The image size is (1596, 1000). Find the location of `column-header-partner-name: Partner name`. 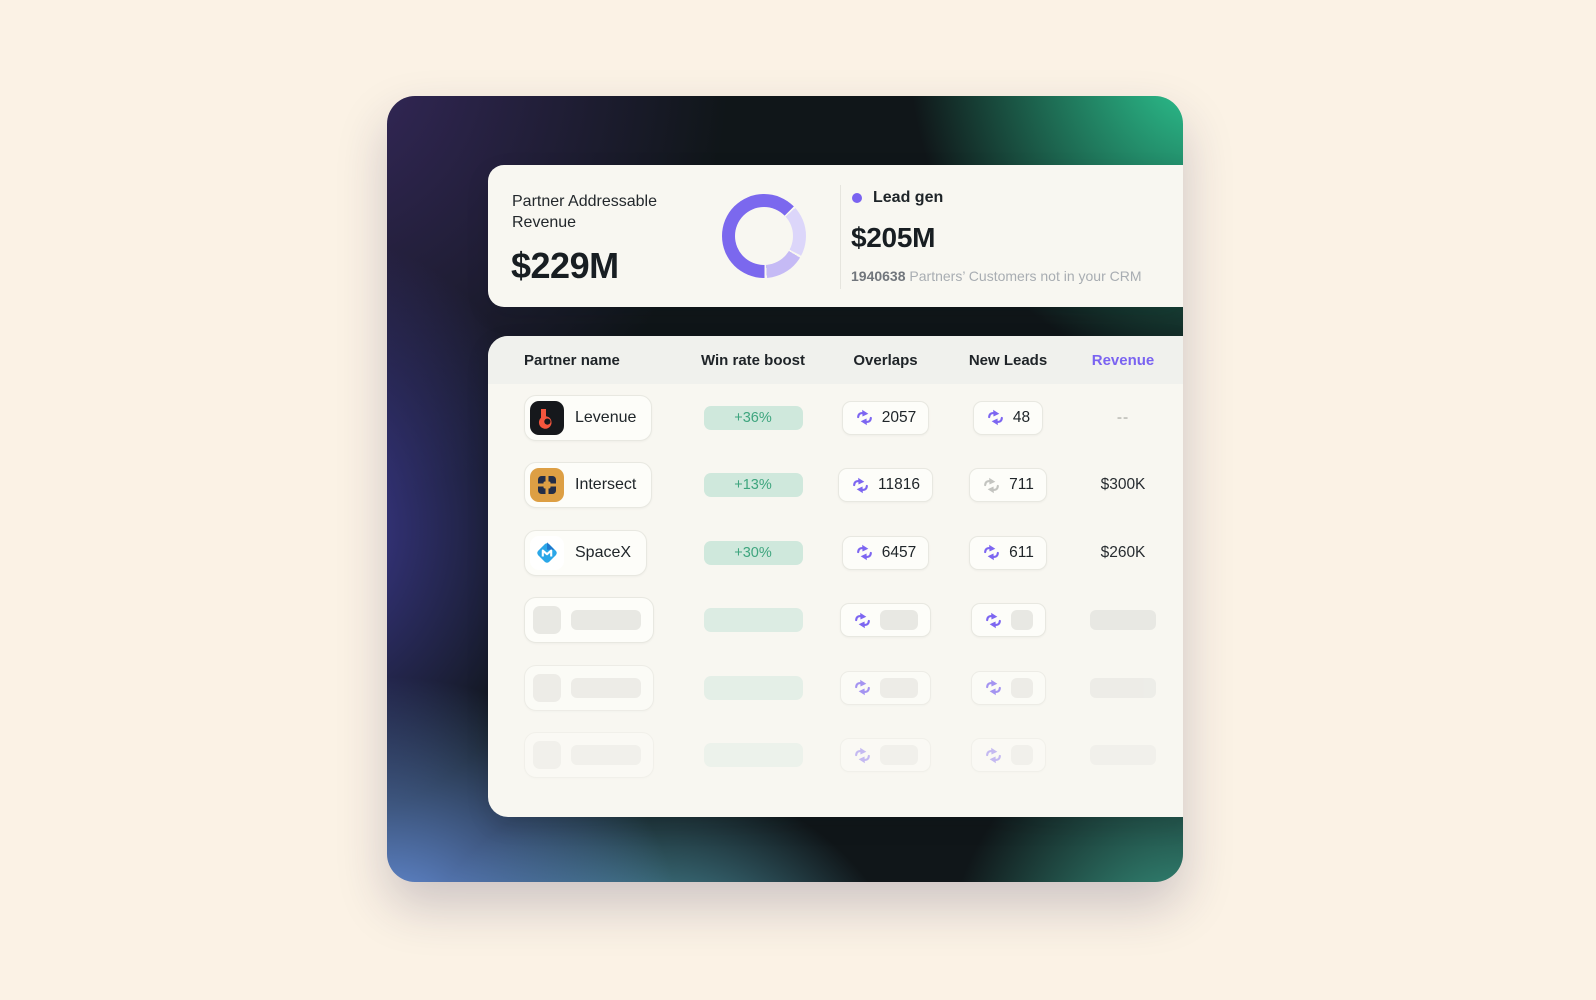

column-header-partner-name: Partner name is located at coordinates (572, 360).